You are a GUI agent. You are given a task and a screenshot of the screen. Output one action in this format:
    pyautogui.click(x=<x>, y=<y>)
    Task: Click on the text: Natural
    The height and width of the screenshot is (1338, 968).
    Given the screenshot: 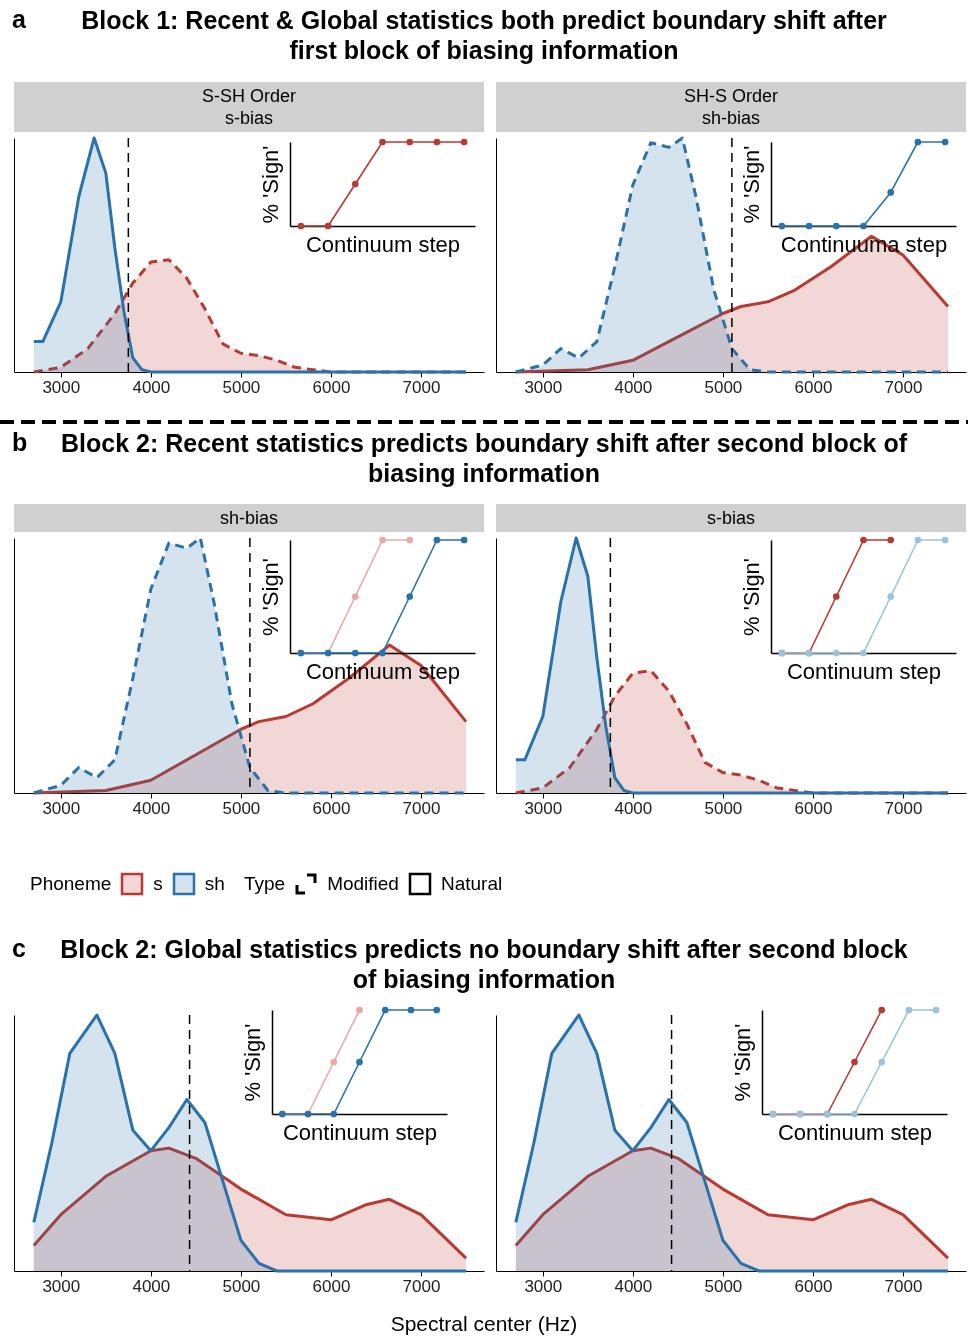 What is the action you would take?
    pyautogui.click(x=471, y=884)
    